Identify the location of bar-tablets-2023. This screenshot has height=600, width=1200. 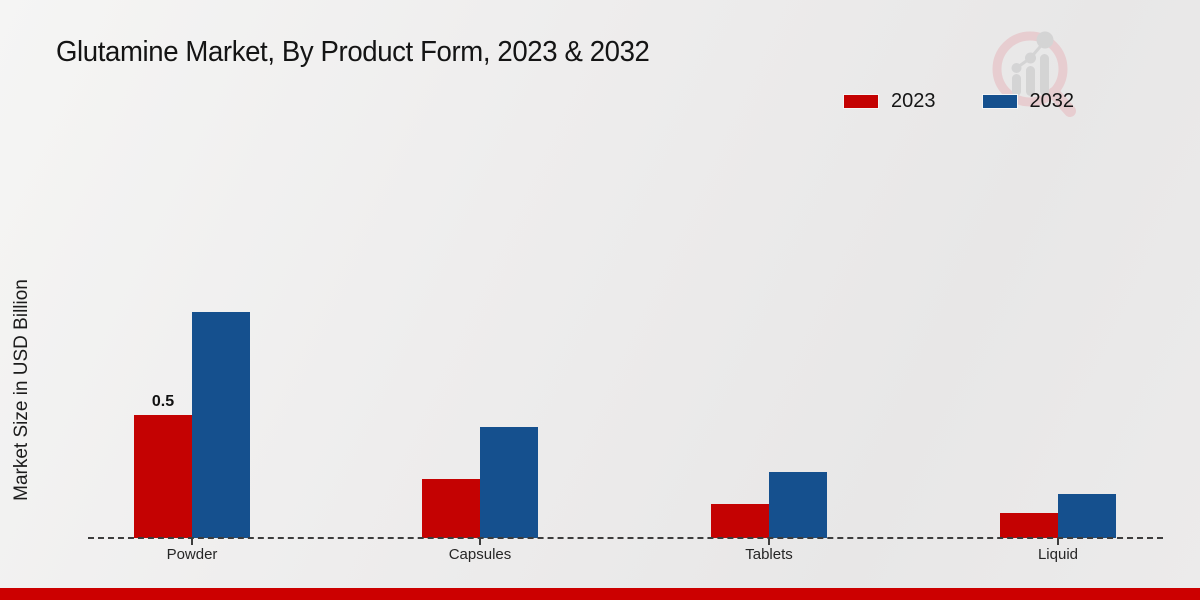
(740, 521).